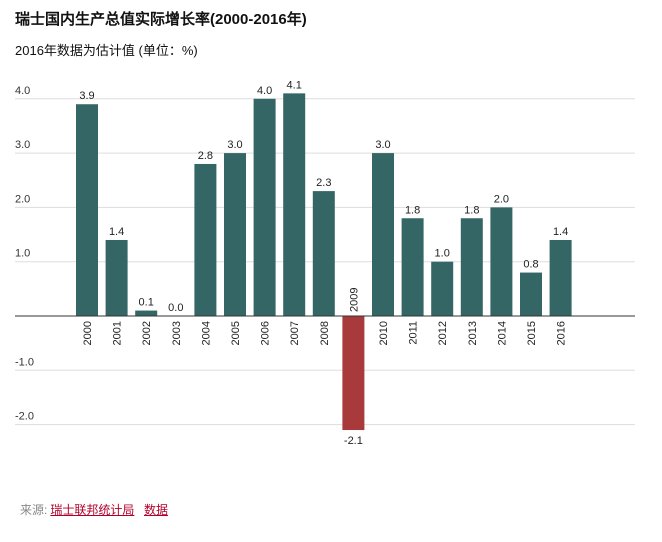  Describe the element at coordinates (443, 333) in the screenshot. I see `x-tick-label: 2012` at that location.